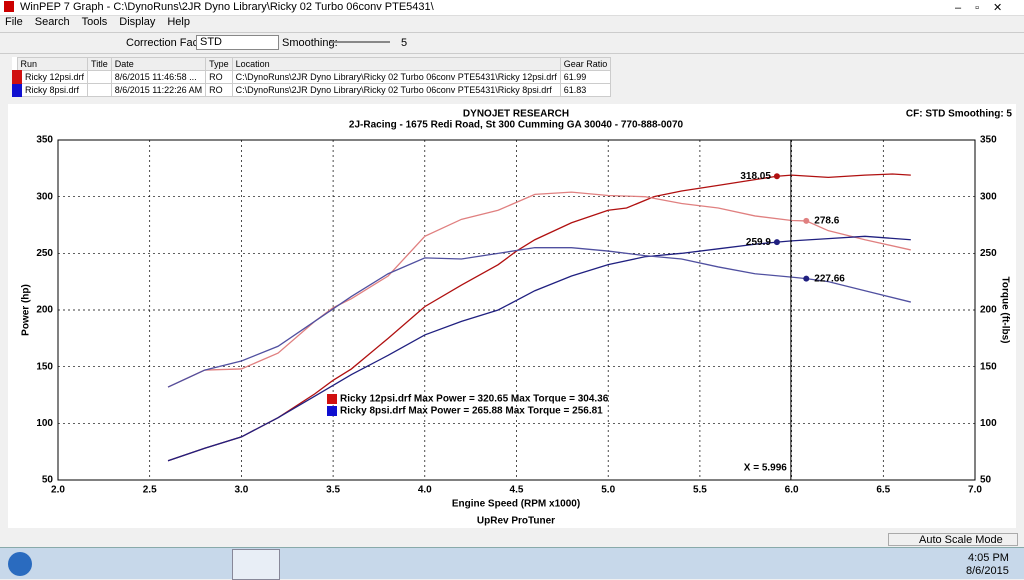 This screenshot has height=580, width=1024. What do you see at coordinates (755, 176) in the screenshot?
I see `point-label: 318.05` at bounding box center [755, 176].